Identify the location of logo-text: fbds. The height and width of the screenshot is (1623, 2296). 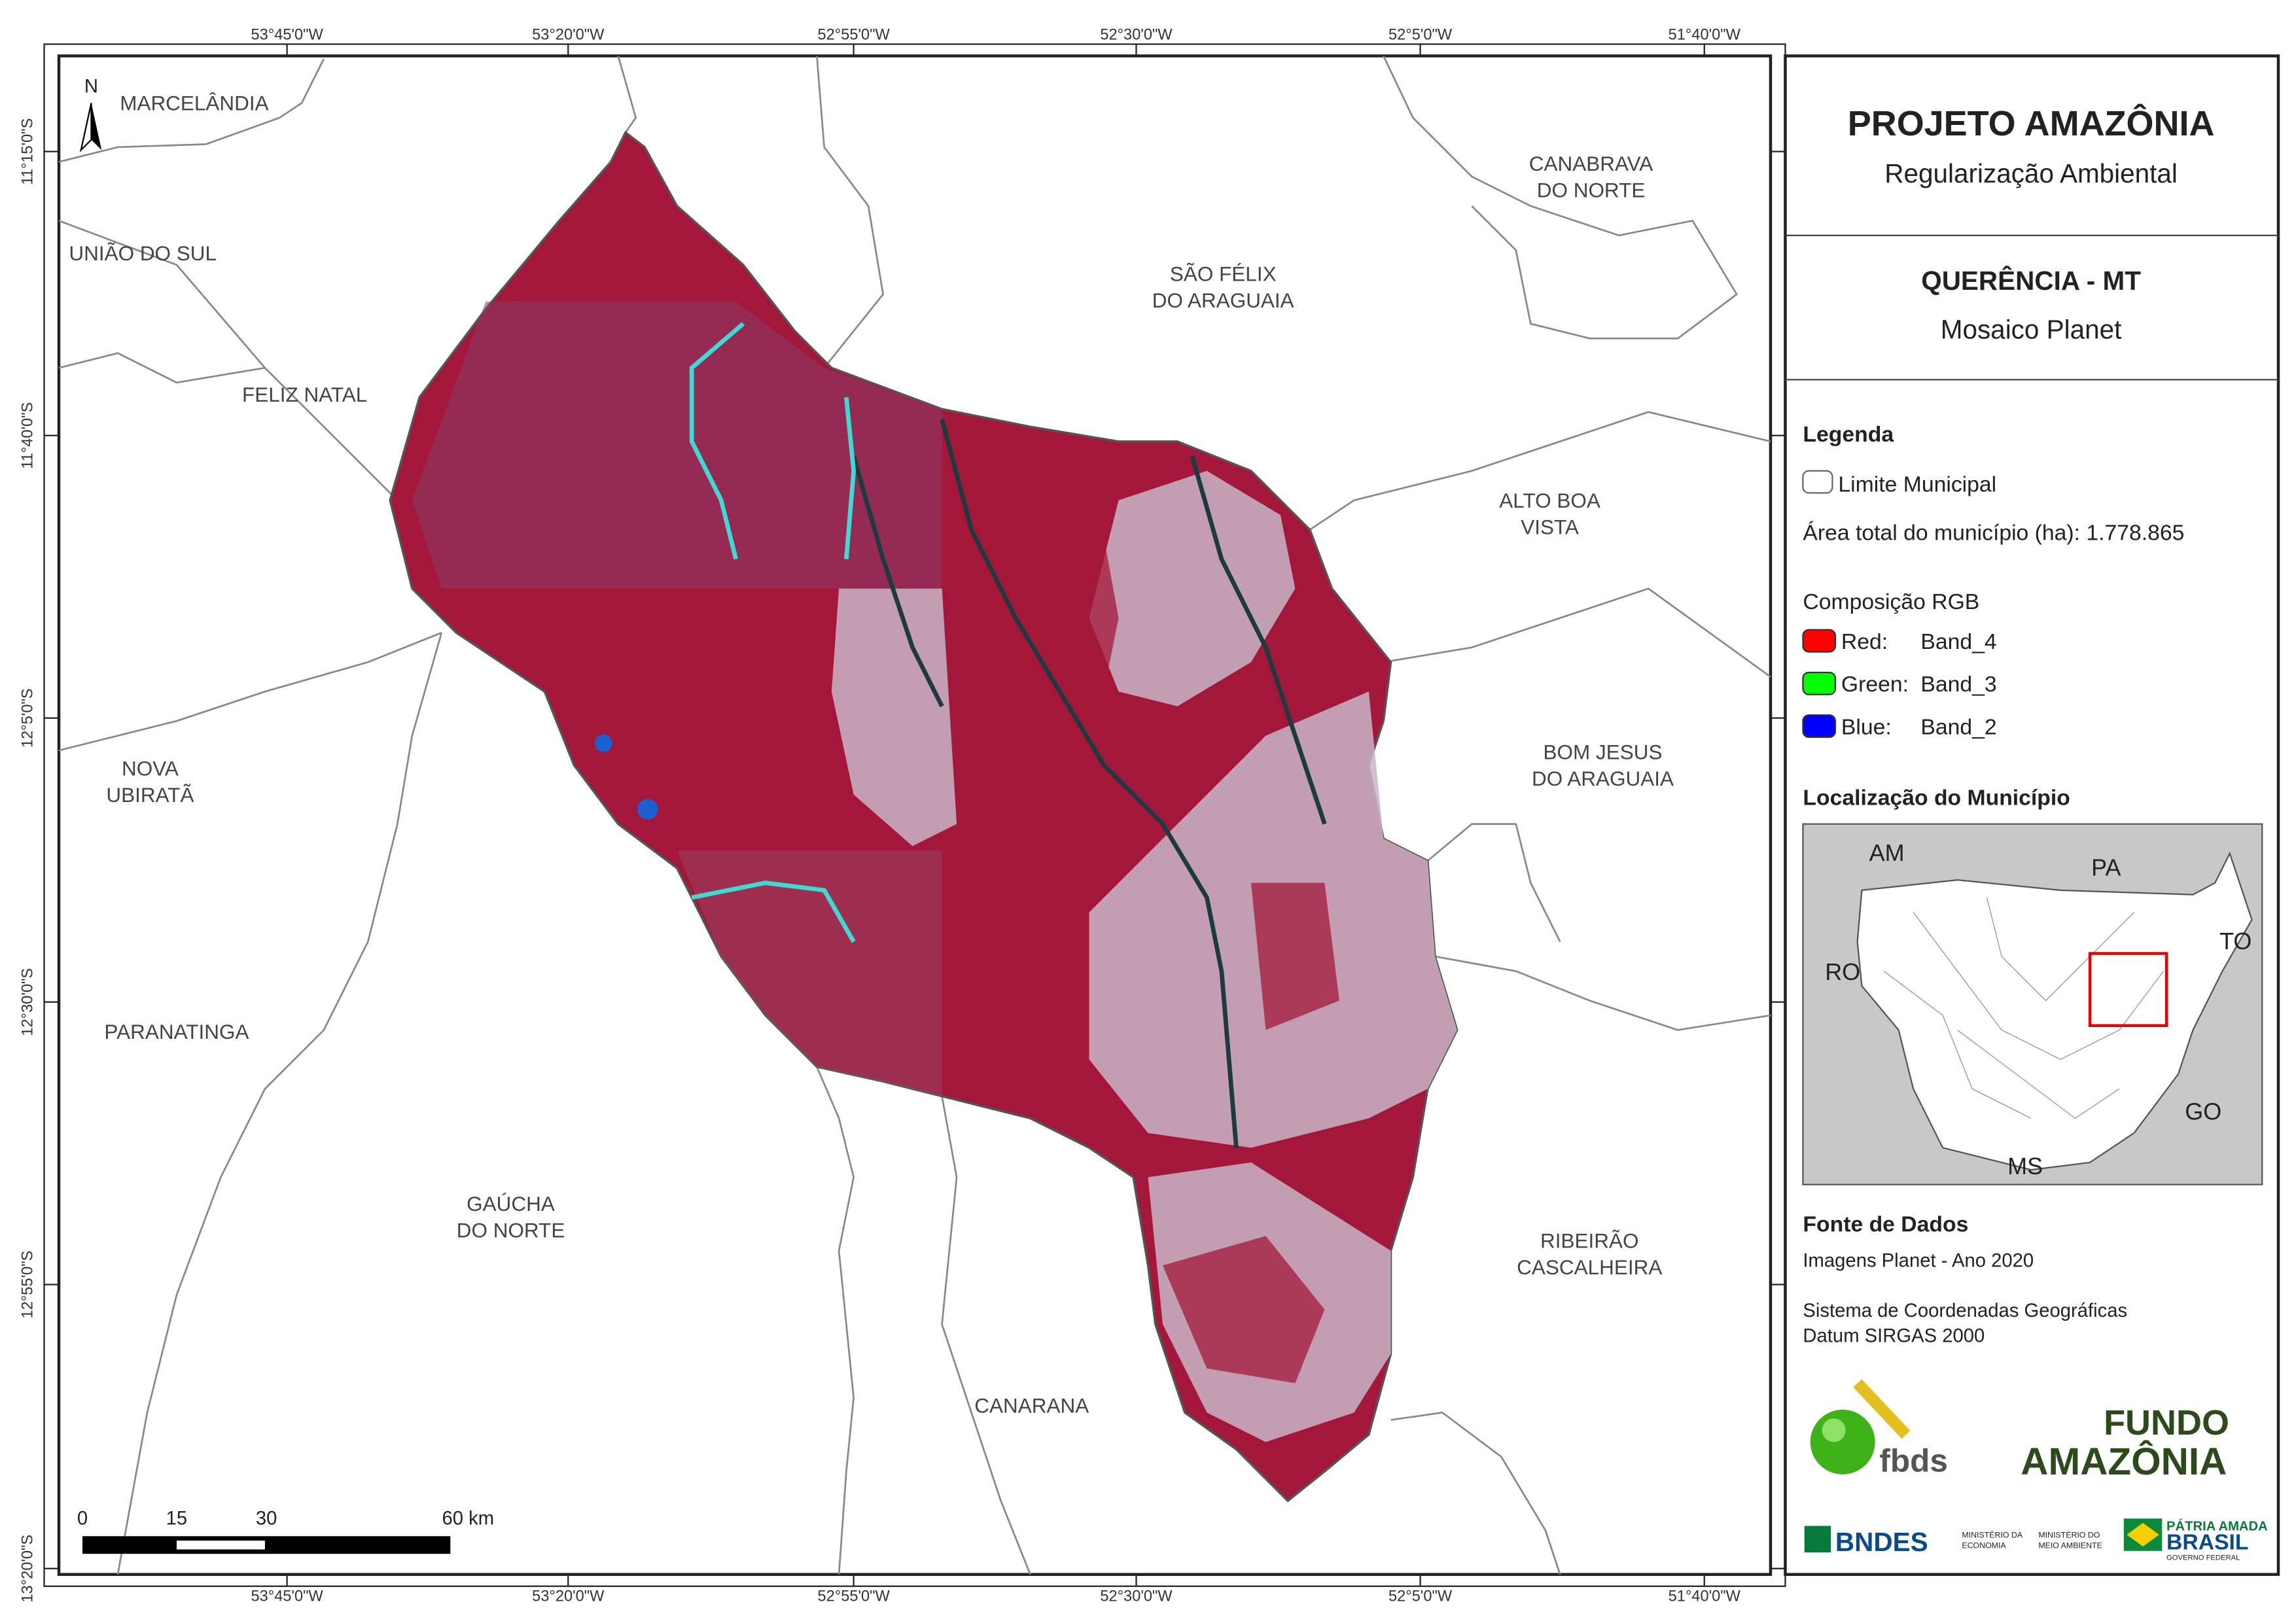
(1913, 1460).